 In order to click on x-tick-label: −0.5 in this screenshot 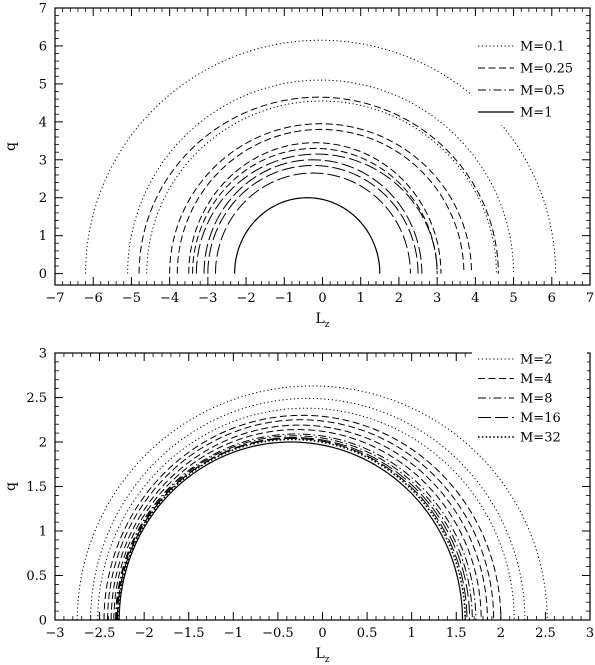, I will do `click(278, 633)`.